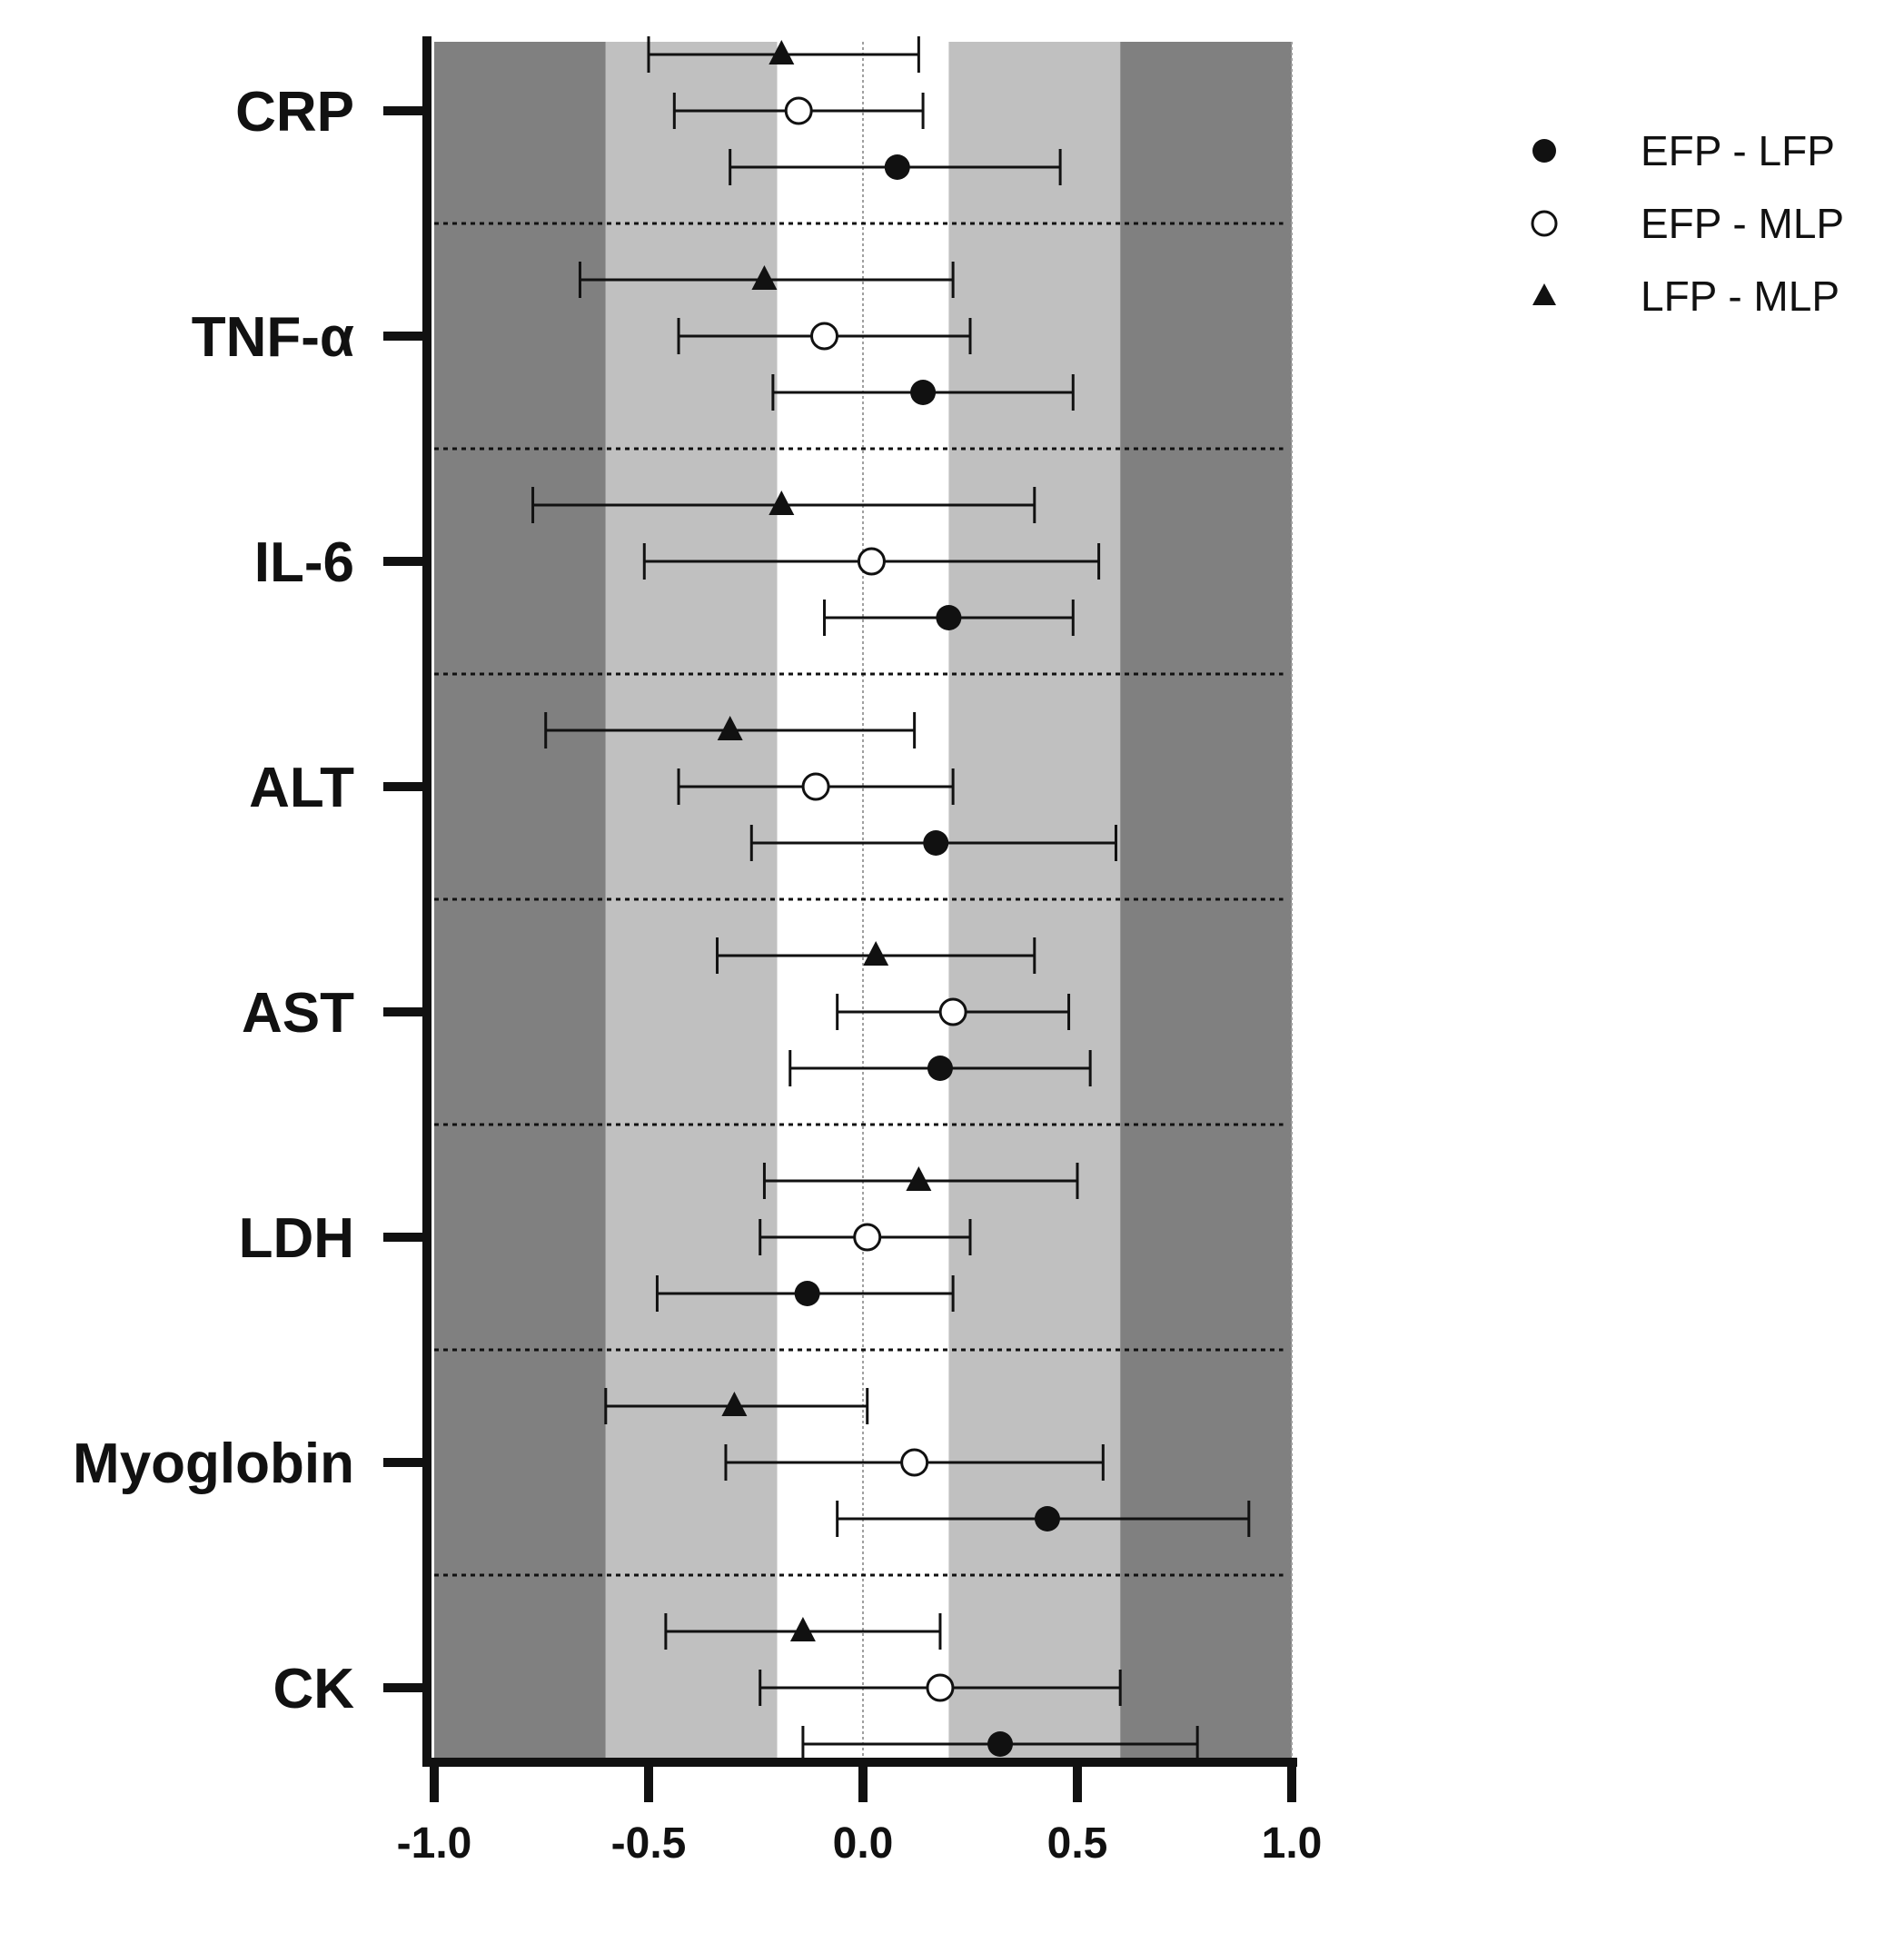 Image resolution: width=1904 pixels, height=1933 pixels. Describe the element at coordinates (1292, 1843) in the screenshot. I see `x-tick-label: 1.0` at that location.